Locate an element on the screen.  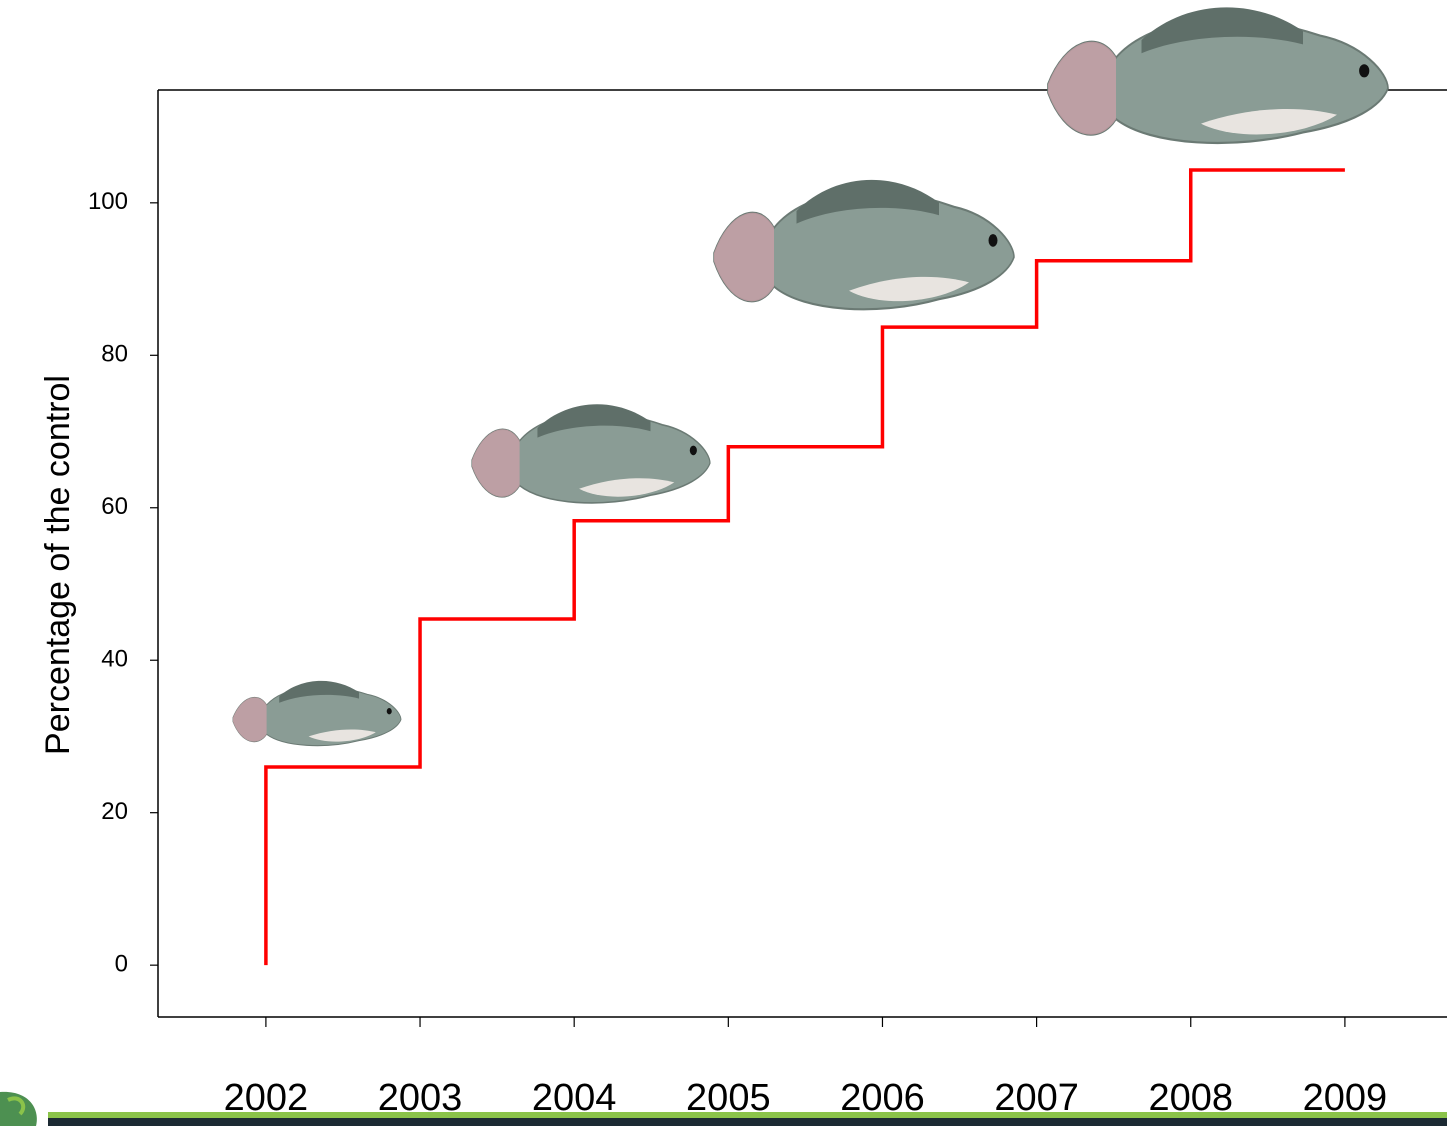
x-tick-label: 2007 is located at coordinates (1036, 1098).